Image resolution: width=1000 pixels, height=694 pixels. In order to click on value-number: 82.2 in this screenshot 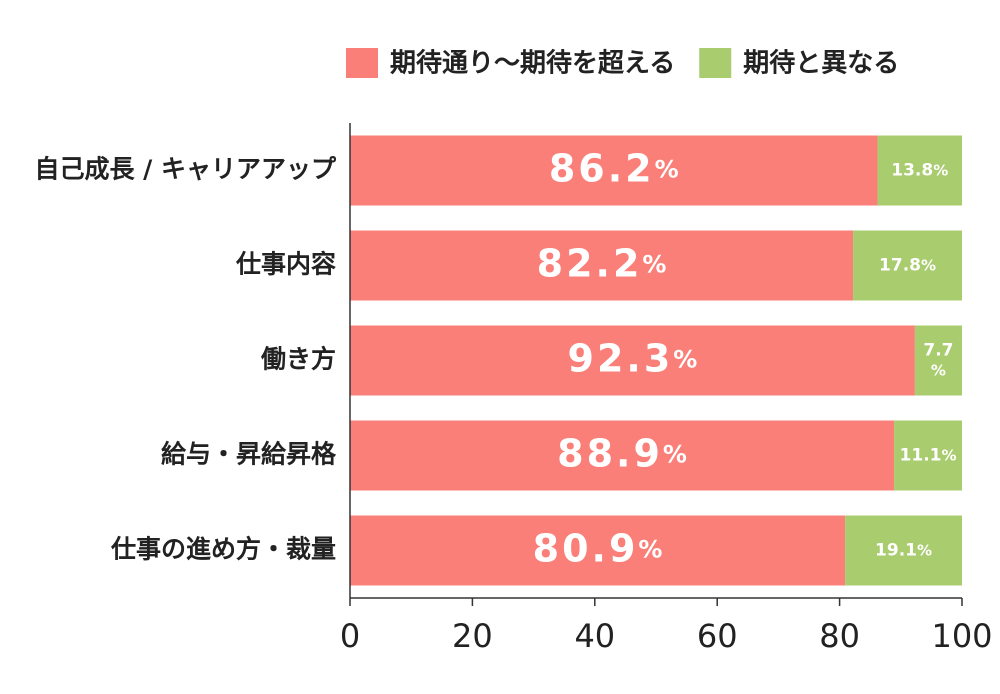, I will do `click(590, 263)`.